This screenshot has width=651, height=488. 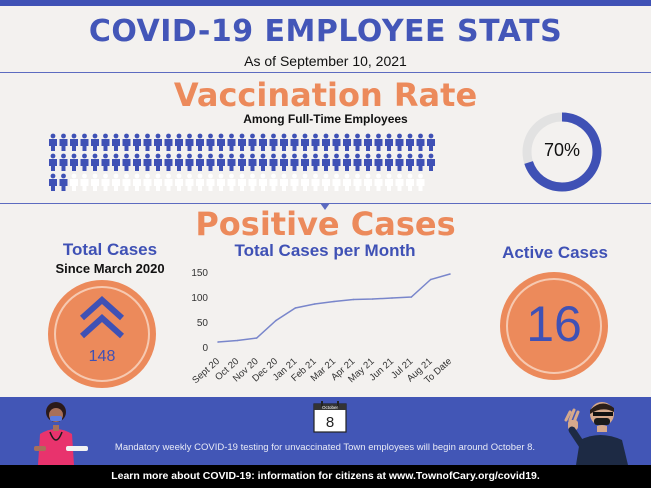 I want to click on vaccination-subtitle: Among Full-Time Employees, so click(x=325, y=119).